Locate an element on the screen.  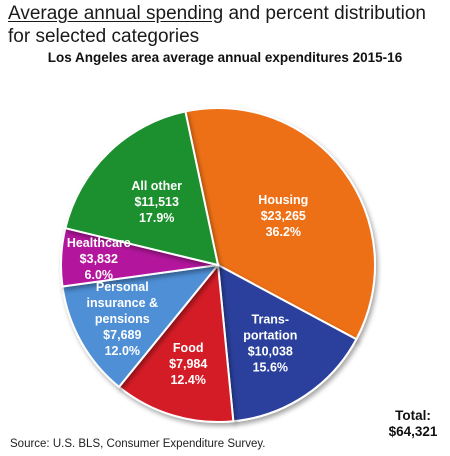
total-value: $64,321 is located at coordinates (413, 431).